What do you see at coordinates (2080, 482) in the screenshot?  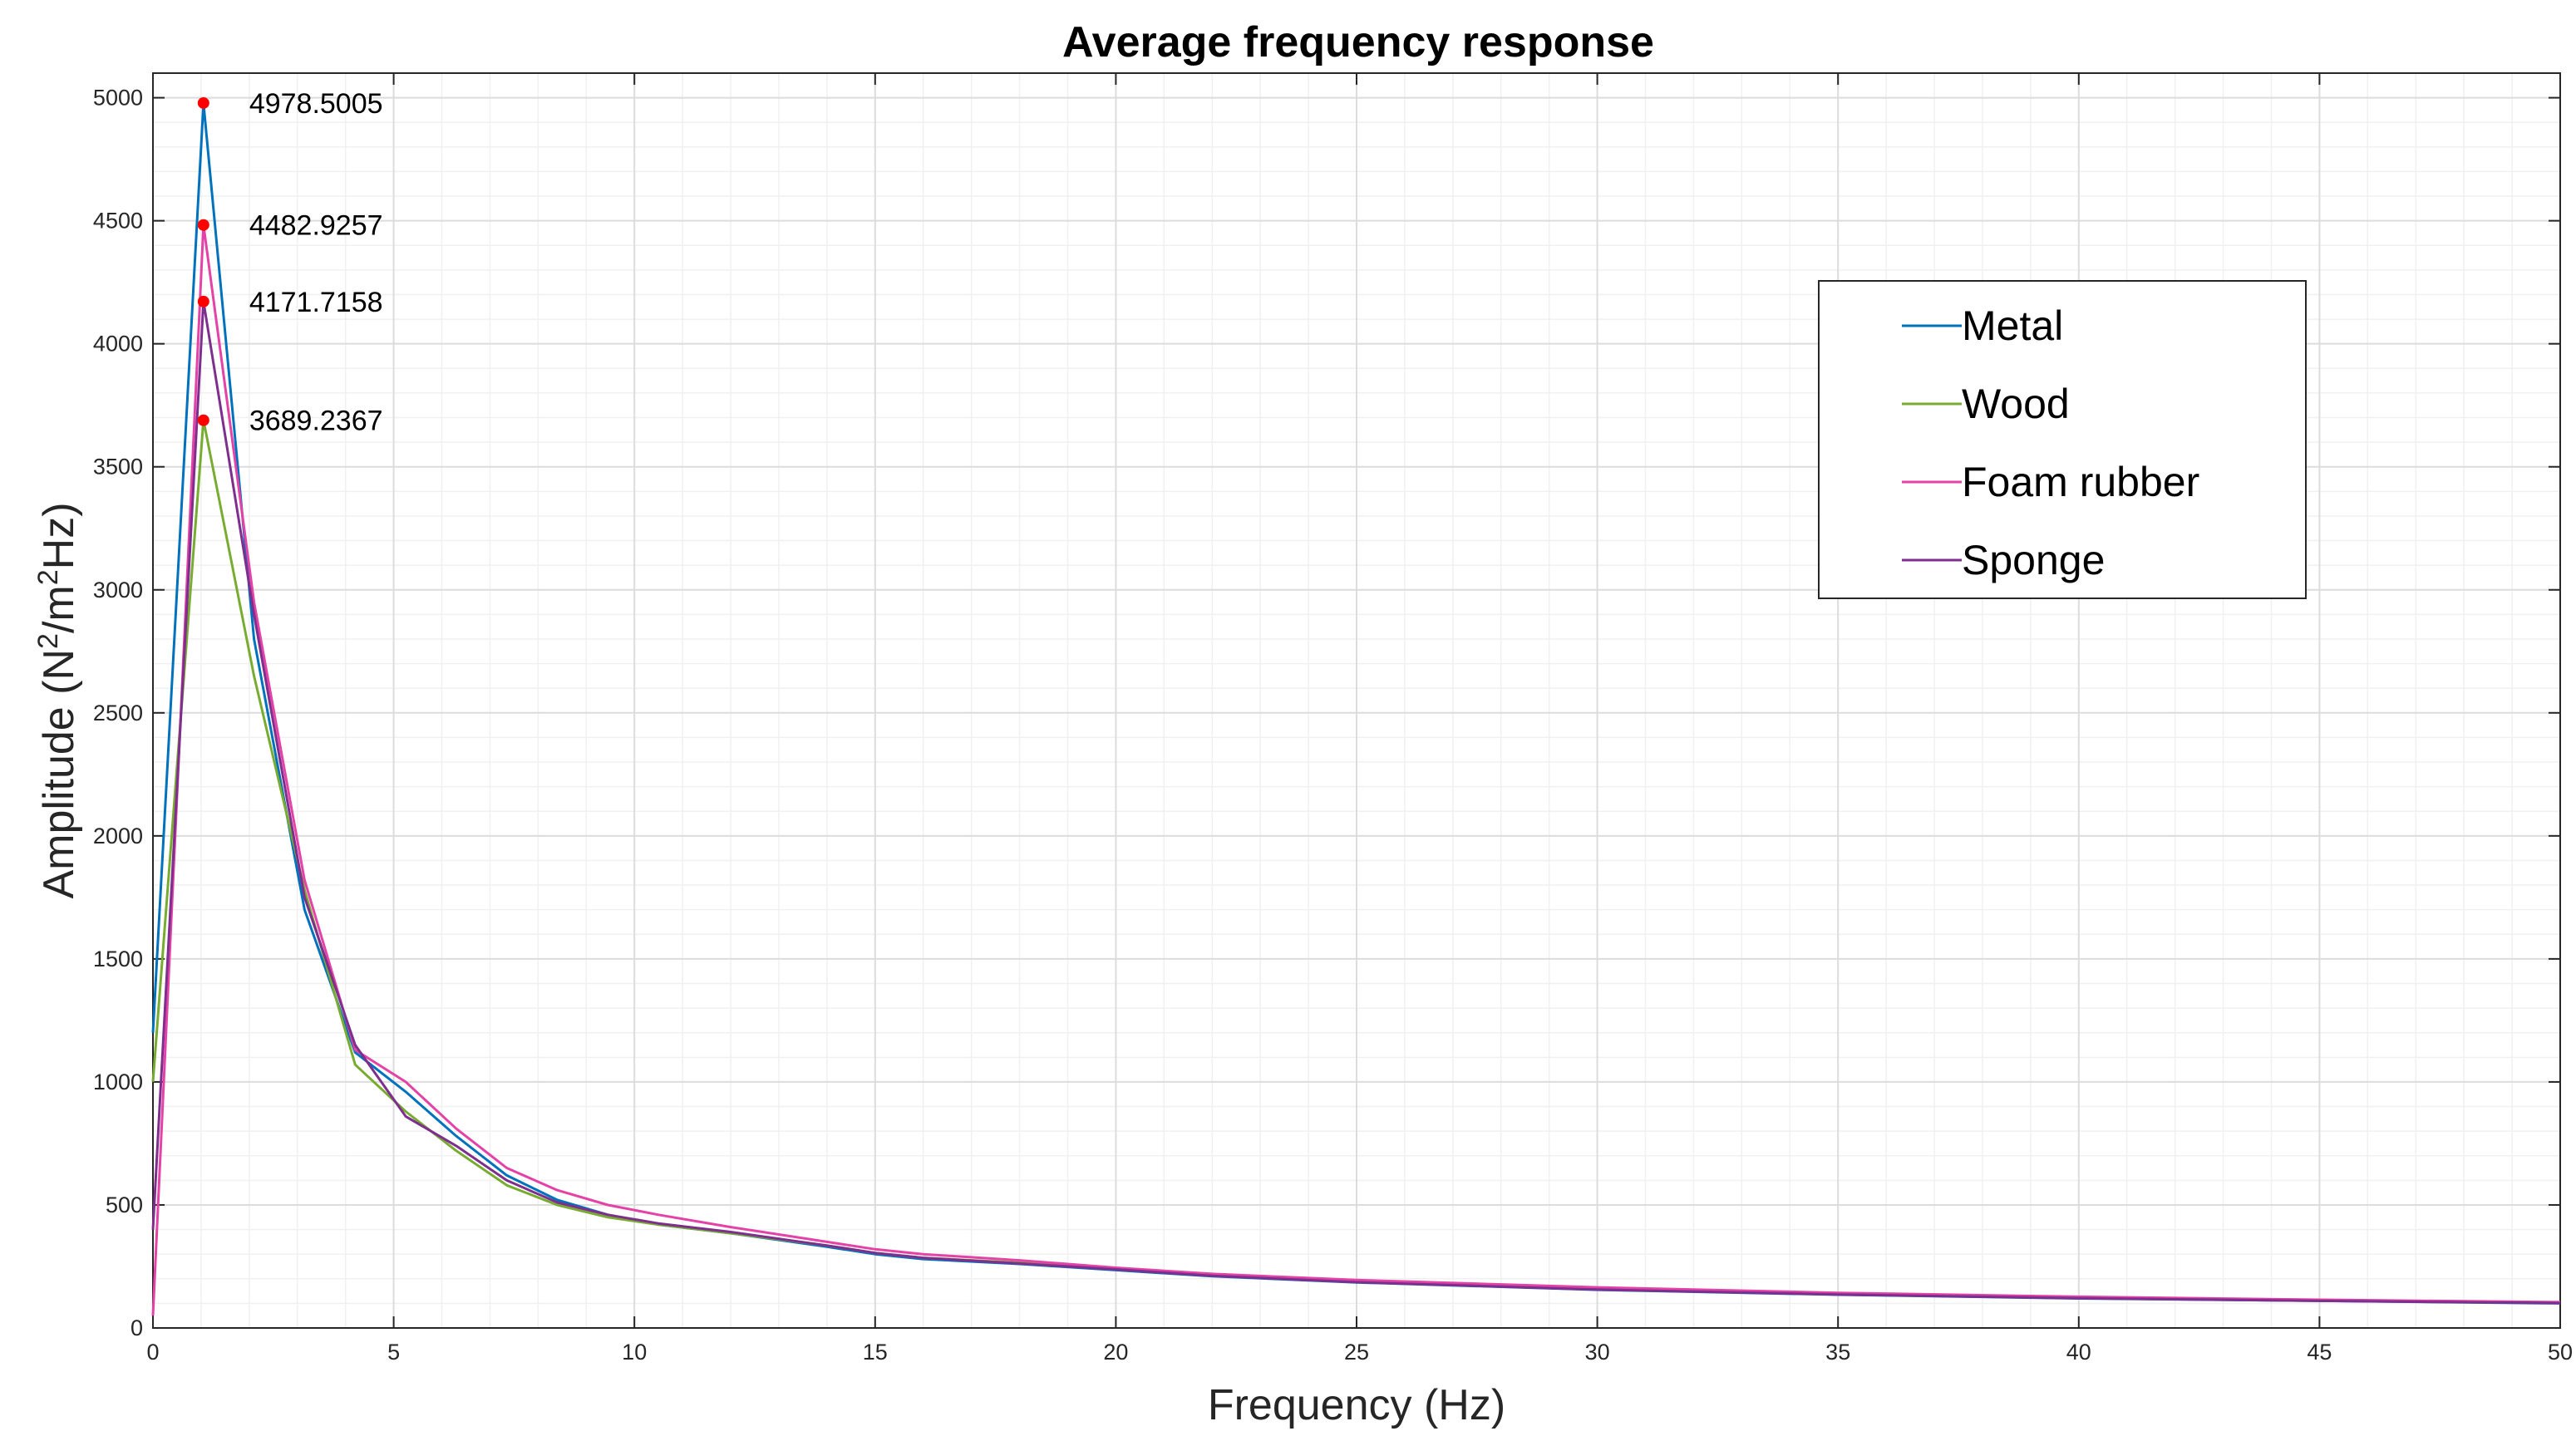 I see `legend-label: Foam rubber` at bounding box center [2080, 482].